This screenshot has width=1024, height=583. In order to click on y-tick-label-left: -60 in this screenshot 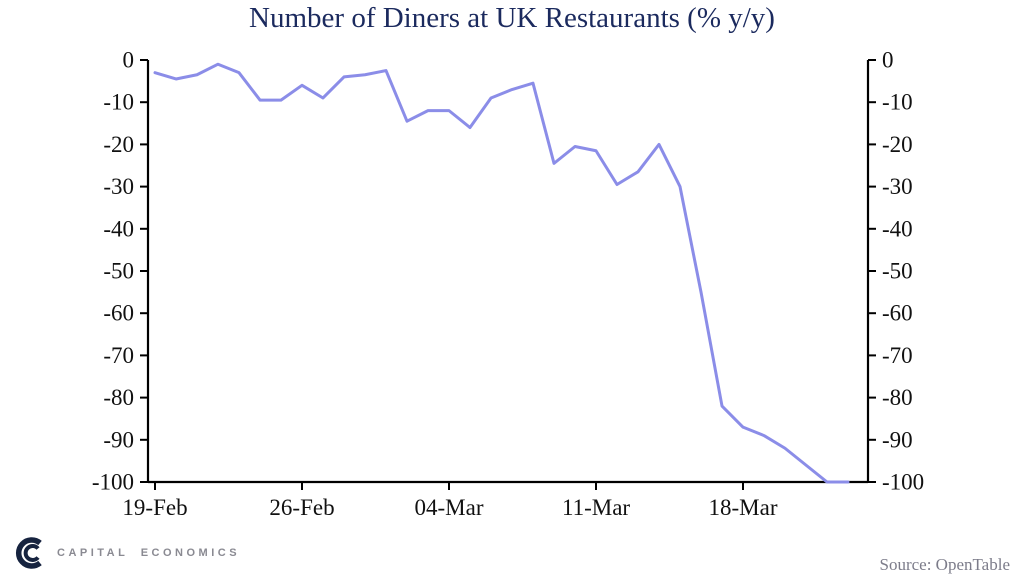, I will do `click(118, 313)`.